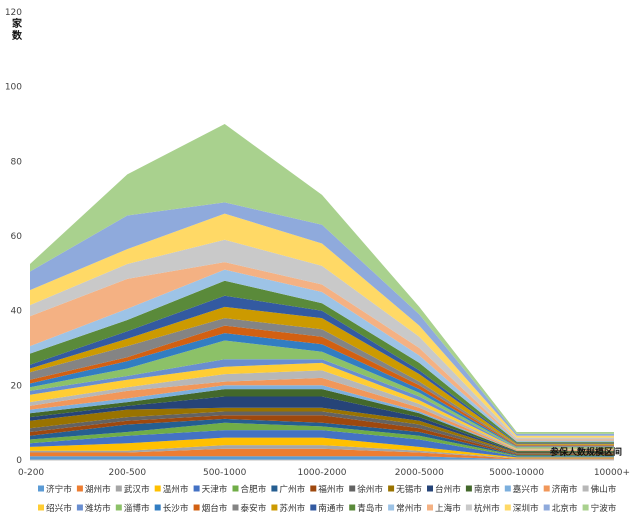 This screenshot has width=640, height=524. I want to click on y-tick-label: 20, so click(17, 386).